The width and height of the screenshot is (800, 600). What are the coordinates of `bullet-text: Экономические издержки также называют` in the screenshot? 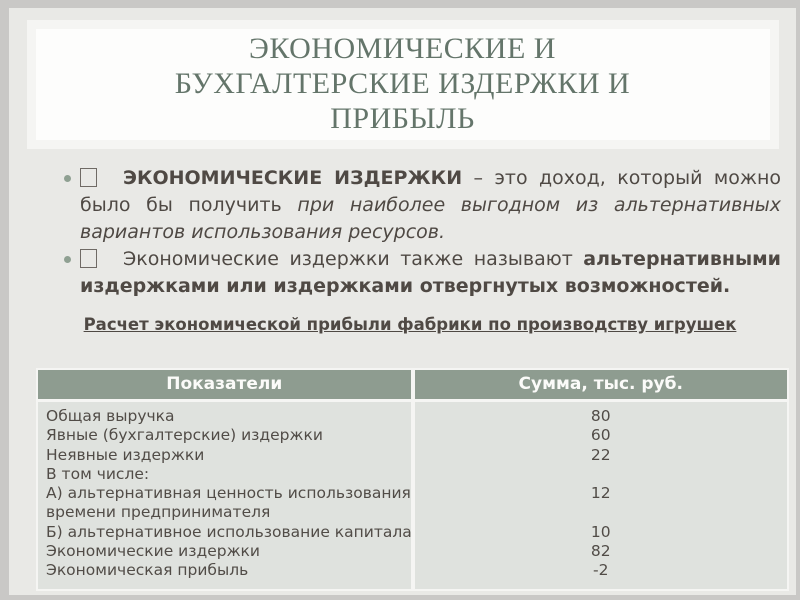 It's located at (353, 259).